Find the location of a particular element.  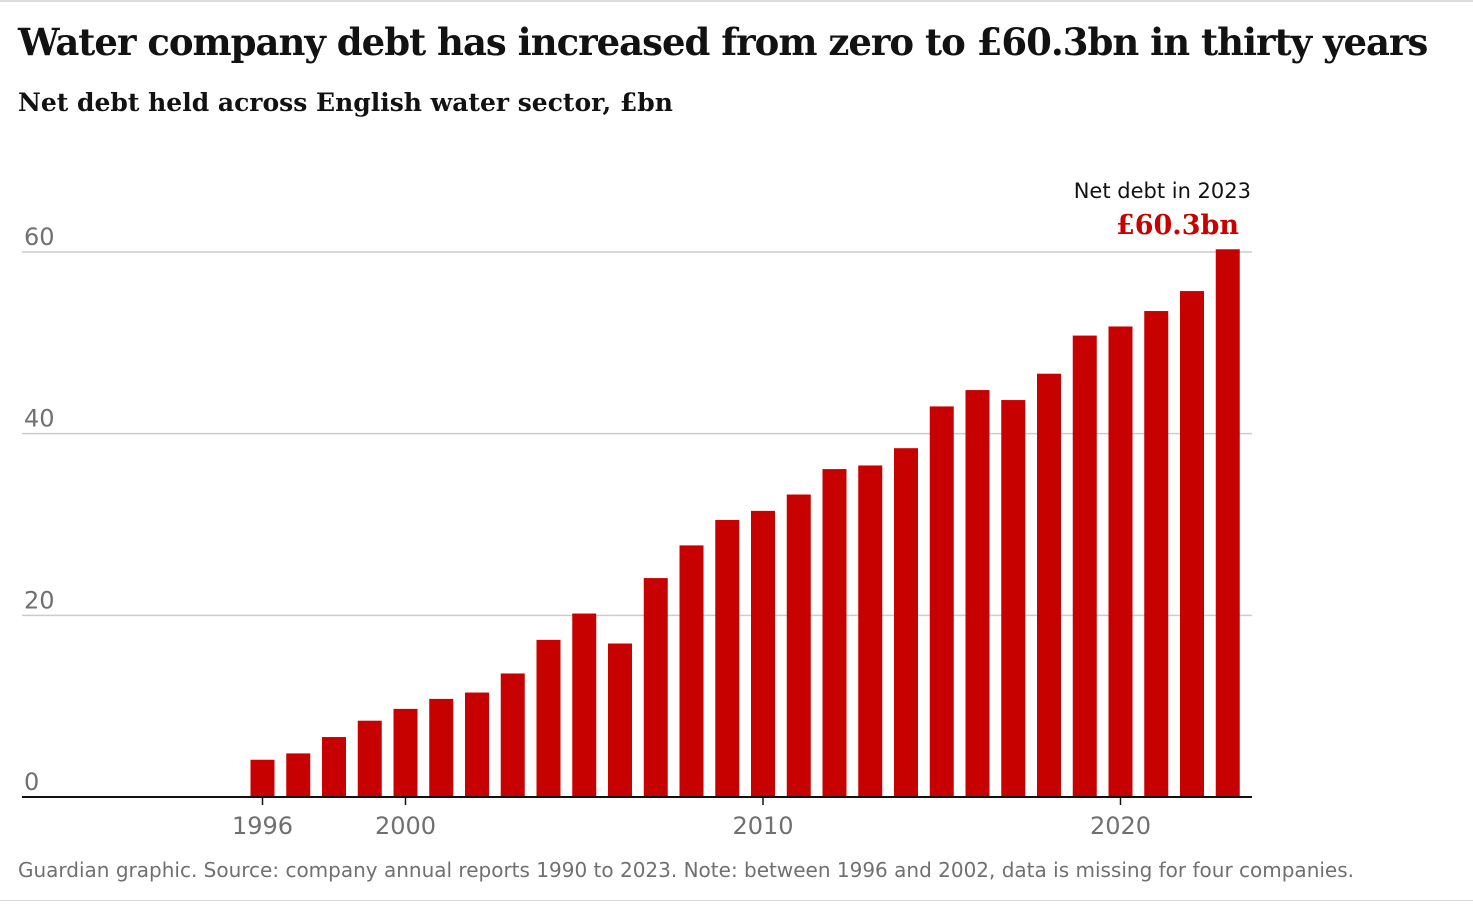

y-tick-label-60: 60 is located at coordinates (39, 237).